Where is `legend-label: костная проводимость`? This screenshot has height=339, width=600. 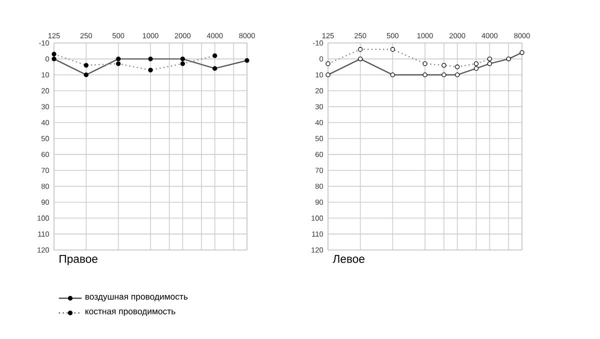 legend-label: костная проводимость is located at coordinates (130, 313).